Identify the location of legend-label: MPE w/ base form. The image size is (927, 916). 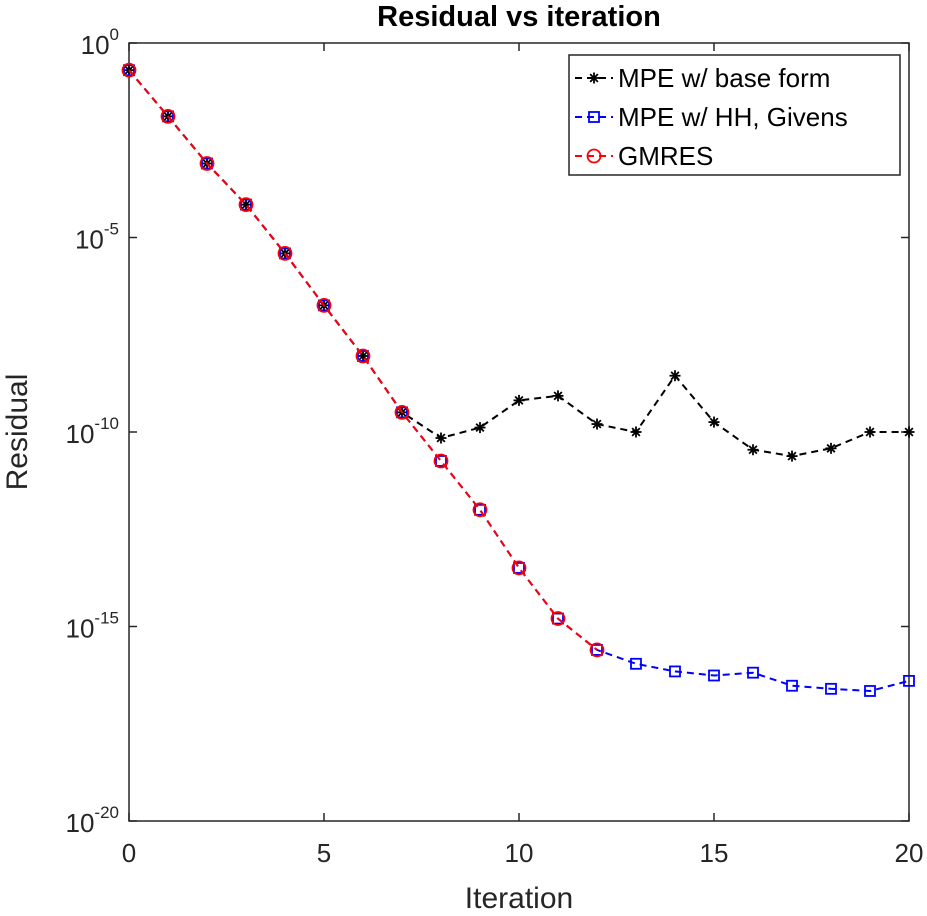
(724, 78).